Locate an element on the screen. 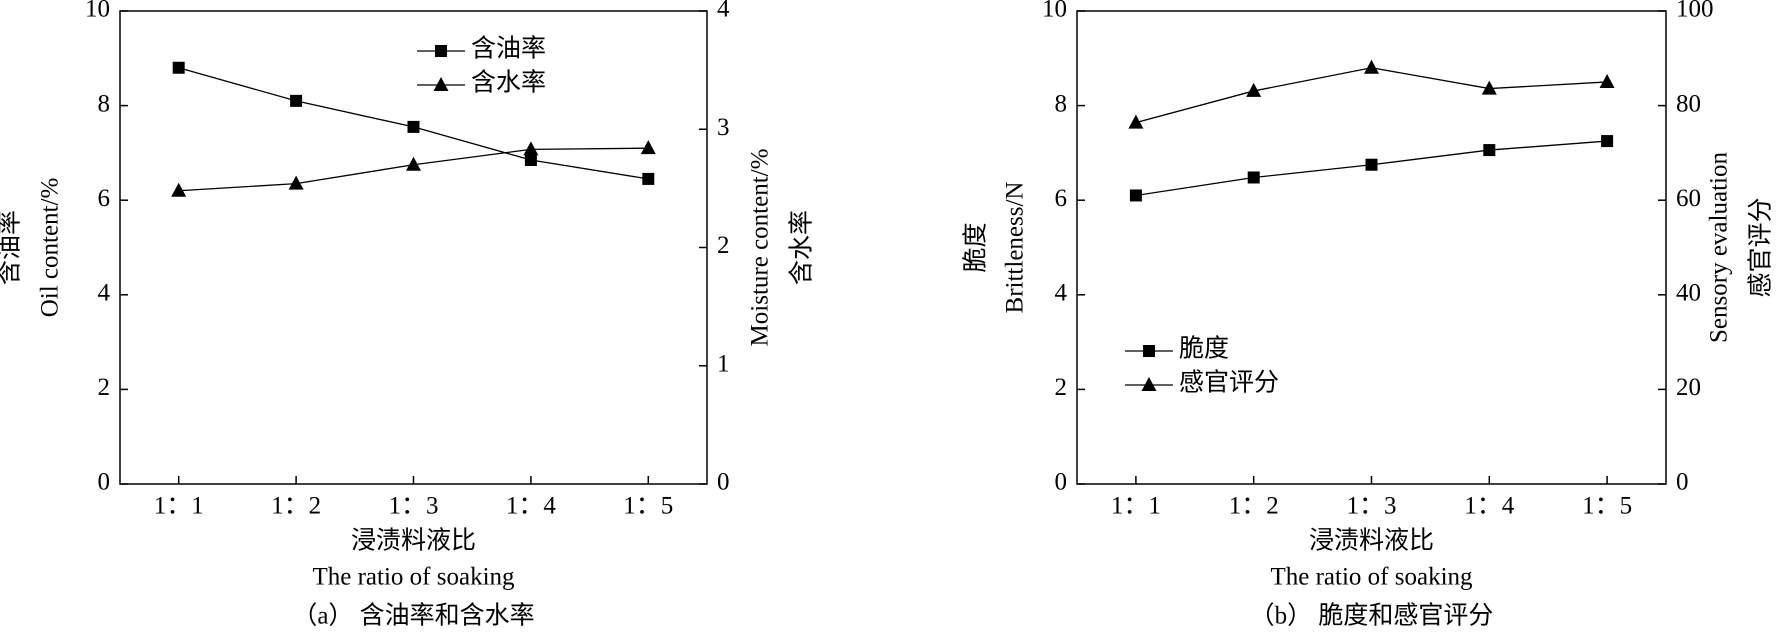 The image size is (1787, 632). y2-axis-label: Sensory evaluation is located at coordinates (1719, 247).